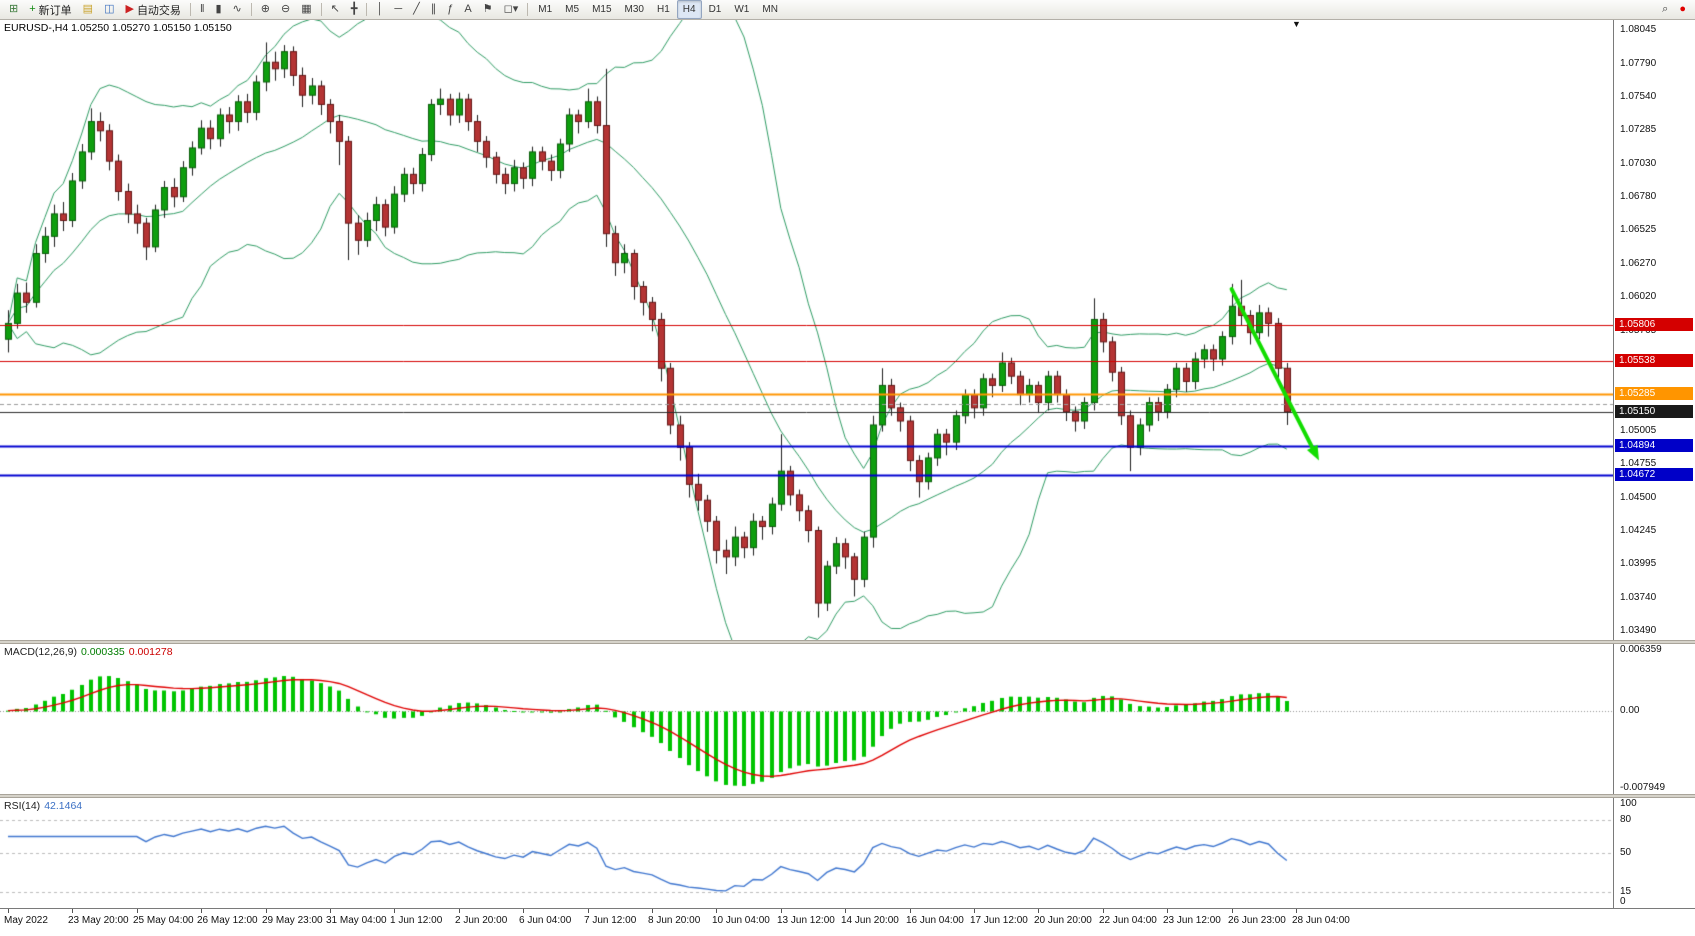  I want to click on rsi-label: RSI(14) 42.1464, so click(43, 806).